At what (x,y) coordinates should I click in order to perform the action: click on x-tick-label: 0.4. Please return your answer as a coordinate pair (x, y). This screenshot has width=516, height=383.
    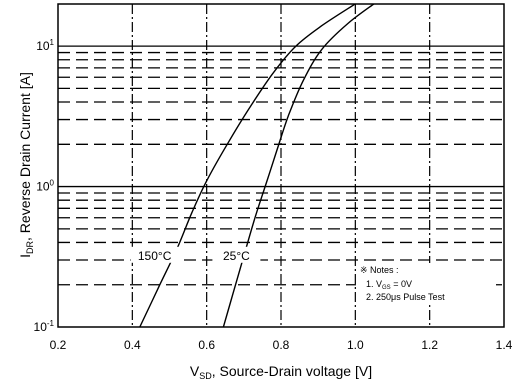
    Looking at the image, I should click on (132, 345).